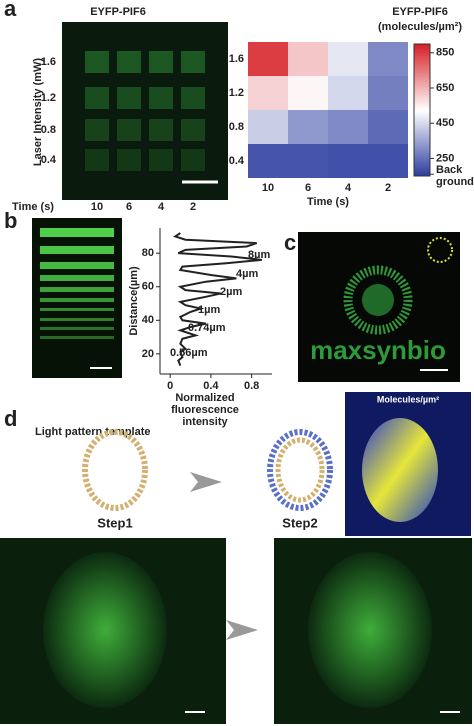 The image size is (474, 726). Describe the element at coordinates (148, 253) in the screenshot. I see `y-tick-label: 80` at that location.